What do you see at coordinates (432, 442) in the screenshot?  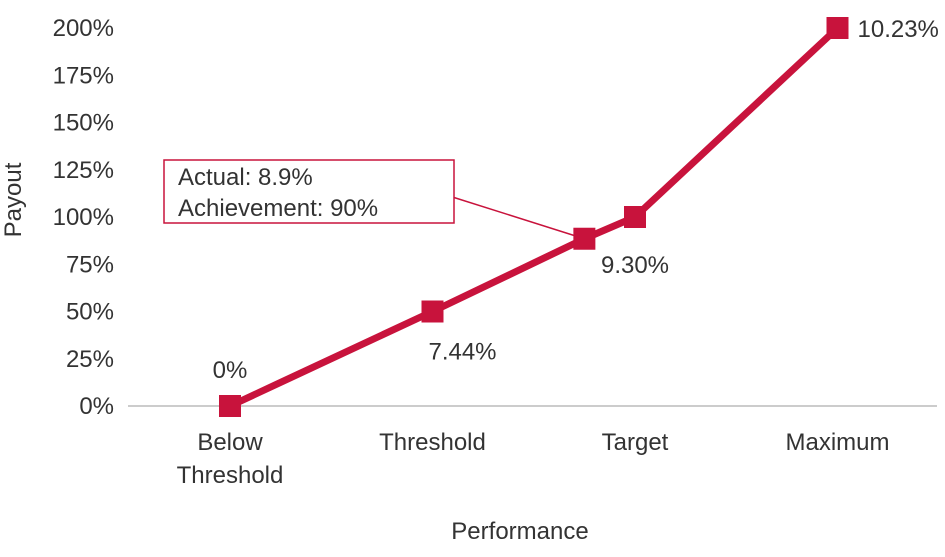 I see `x-tick-label: Threshold` at bounding box center [432, 442].